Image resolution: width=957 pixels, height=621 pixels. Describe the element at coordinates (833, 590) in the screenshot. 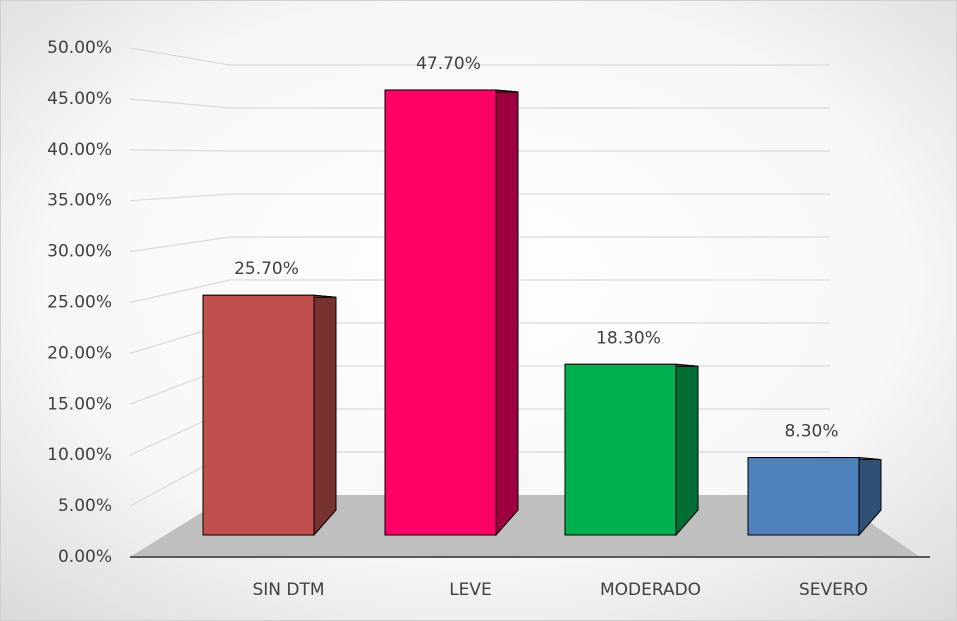

I see `x-tick-label: SEVERO` at that location.